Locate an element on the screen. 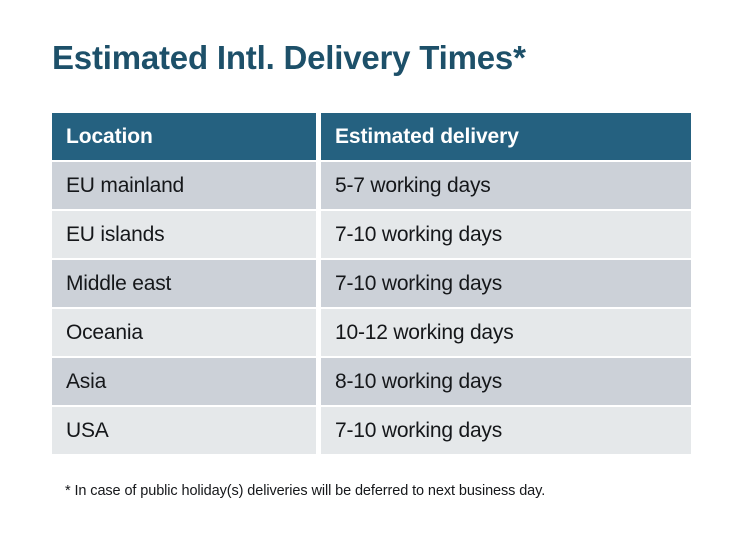 Image resolution: width=745 pixels, height=536 pixels. table-row: EU islands 7-10 working days is located at coordinates (371, 234).